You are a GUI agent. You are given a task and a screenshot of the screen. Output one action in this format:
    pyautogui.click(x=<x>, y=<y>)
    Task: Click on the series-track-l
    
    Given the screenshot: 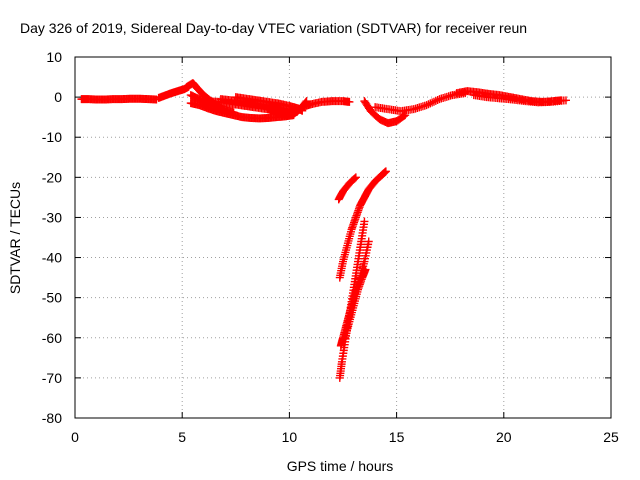 What is the action you would take?
    pyautogui.click(x=420, y=102)
    